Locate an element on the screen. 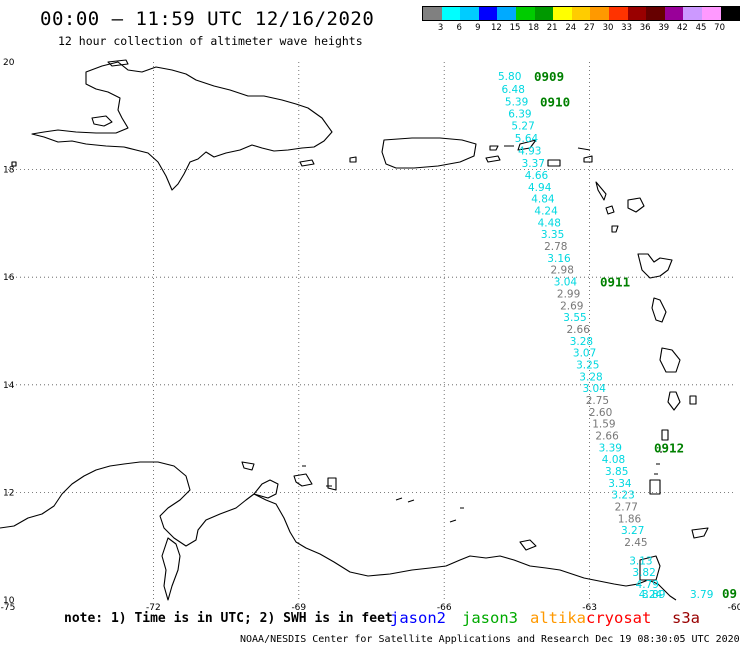 This screenshot has height=650, width=740. color-scale-bar is located at coordinates (581, 13).